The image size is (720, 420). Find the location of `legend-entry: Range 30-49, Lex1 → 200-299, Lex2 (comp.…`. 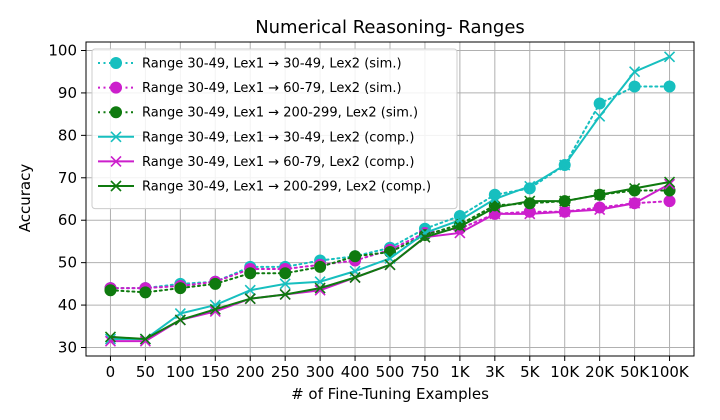

legend-entry: Range 30-49, Lex1 → 200-299, Lex2 (comp.… is located at coordinates (264, 187).